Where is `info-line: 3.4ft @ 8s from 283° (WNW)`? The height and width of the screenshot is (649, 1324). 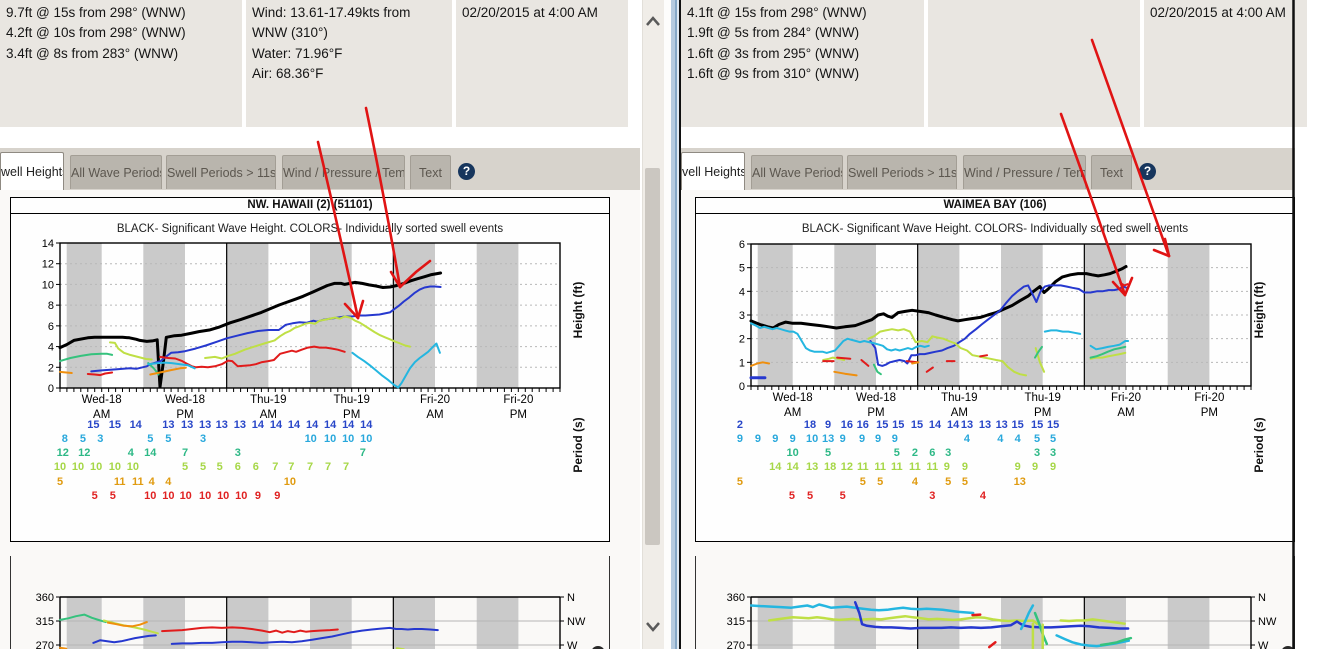 info-line: 3.4ft @ 8s from 283° (WNW) is located at coordinates (92, 53).